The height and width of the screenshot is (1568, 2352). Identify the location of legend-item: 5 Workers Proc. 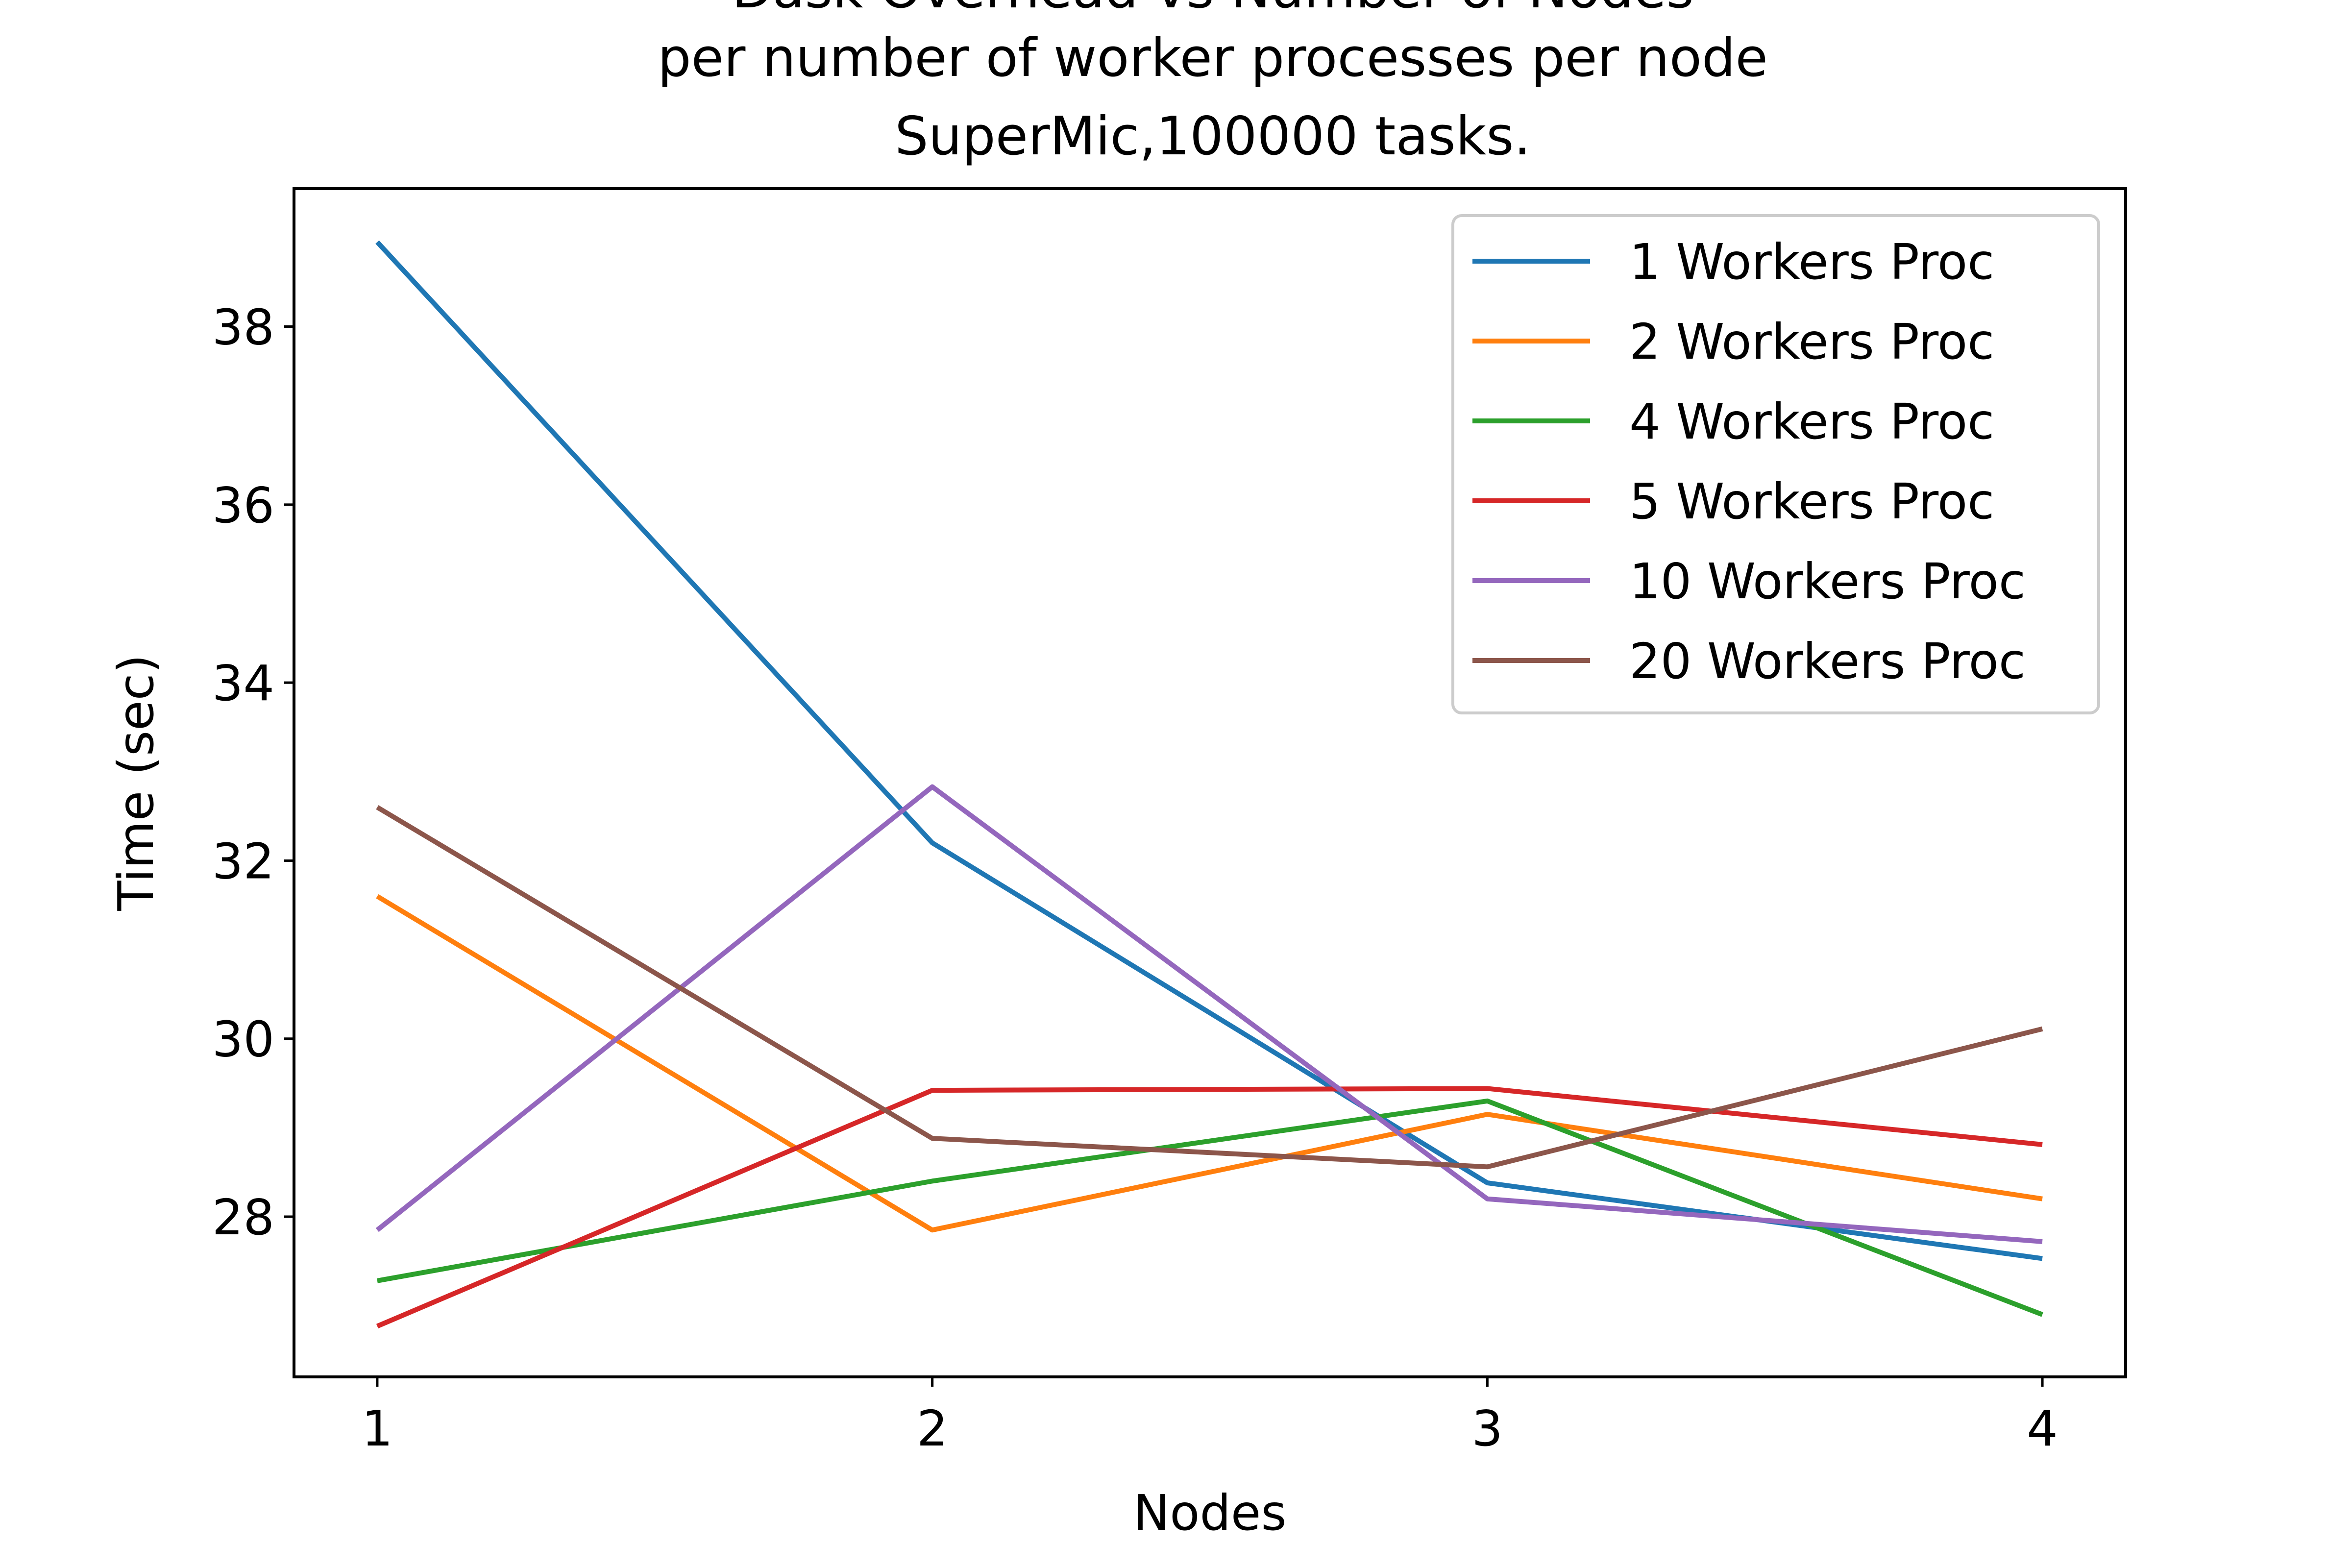
(1733, 501).